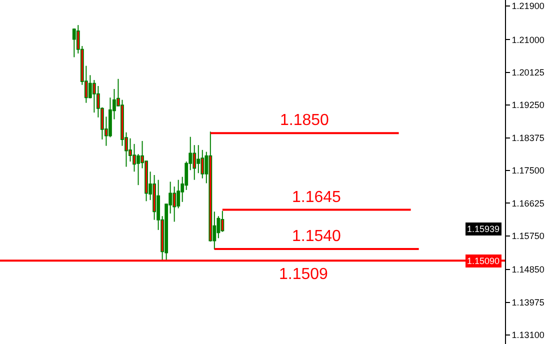  Describe the element at coordinates (528, 137) in the screenshot. I see `y-tick-label: 1.18375` at that location.